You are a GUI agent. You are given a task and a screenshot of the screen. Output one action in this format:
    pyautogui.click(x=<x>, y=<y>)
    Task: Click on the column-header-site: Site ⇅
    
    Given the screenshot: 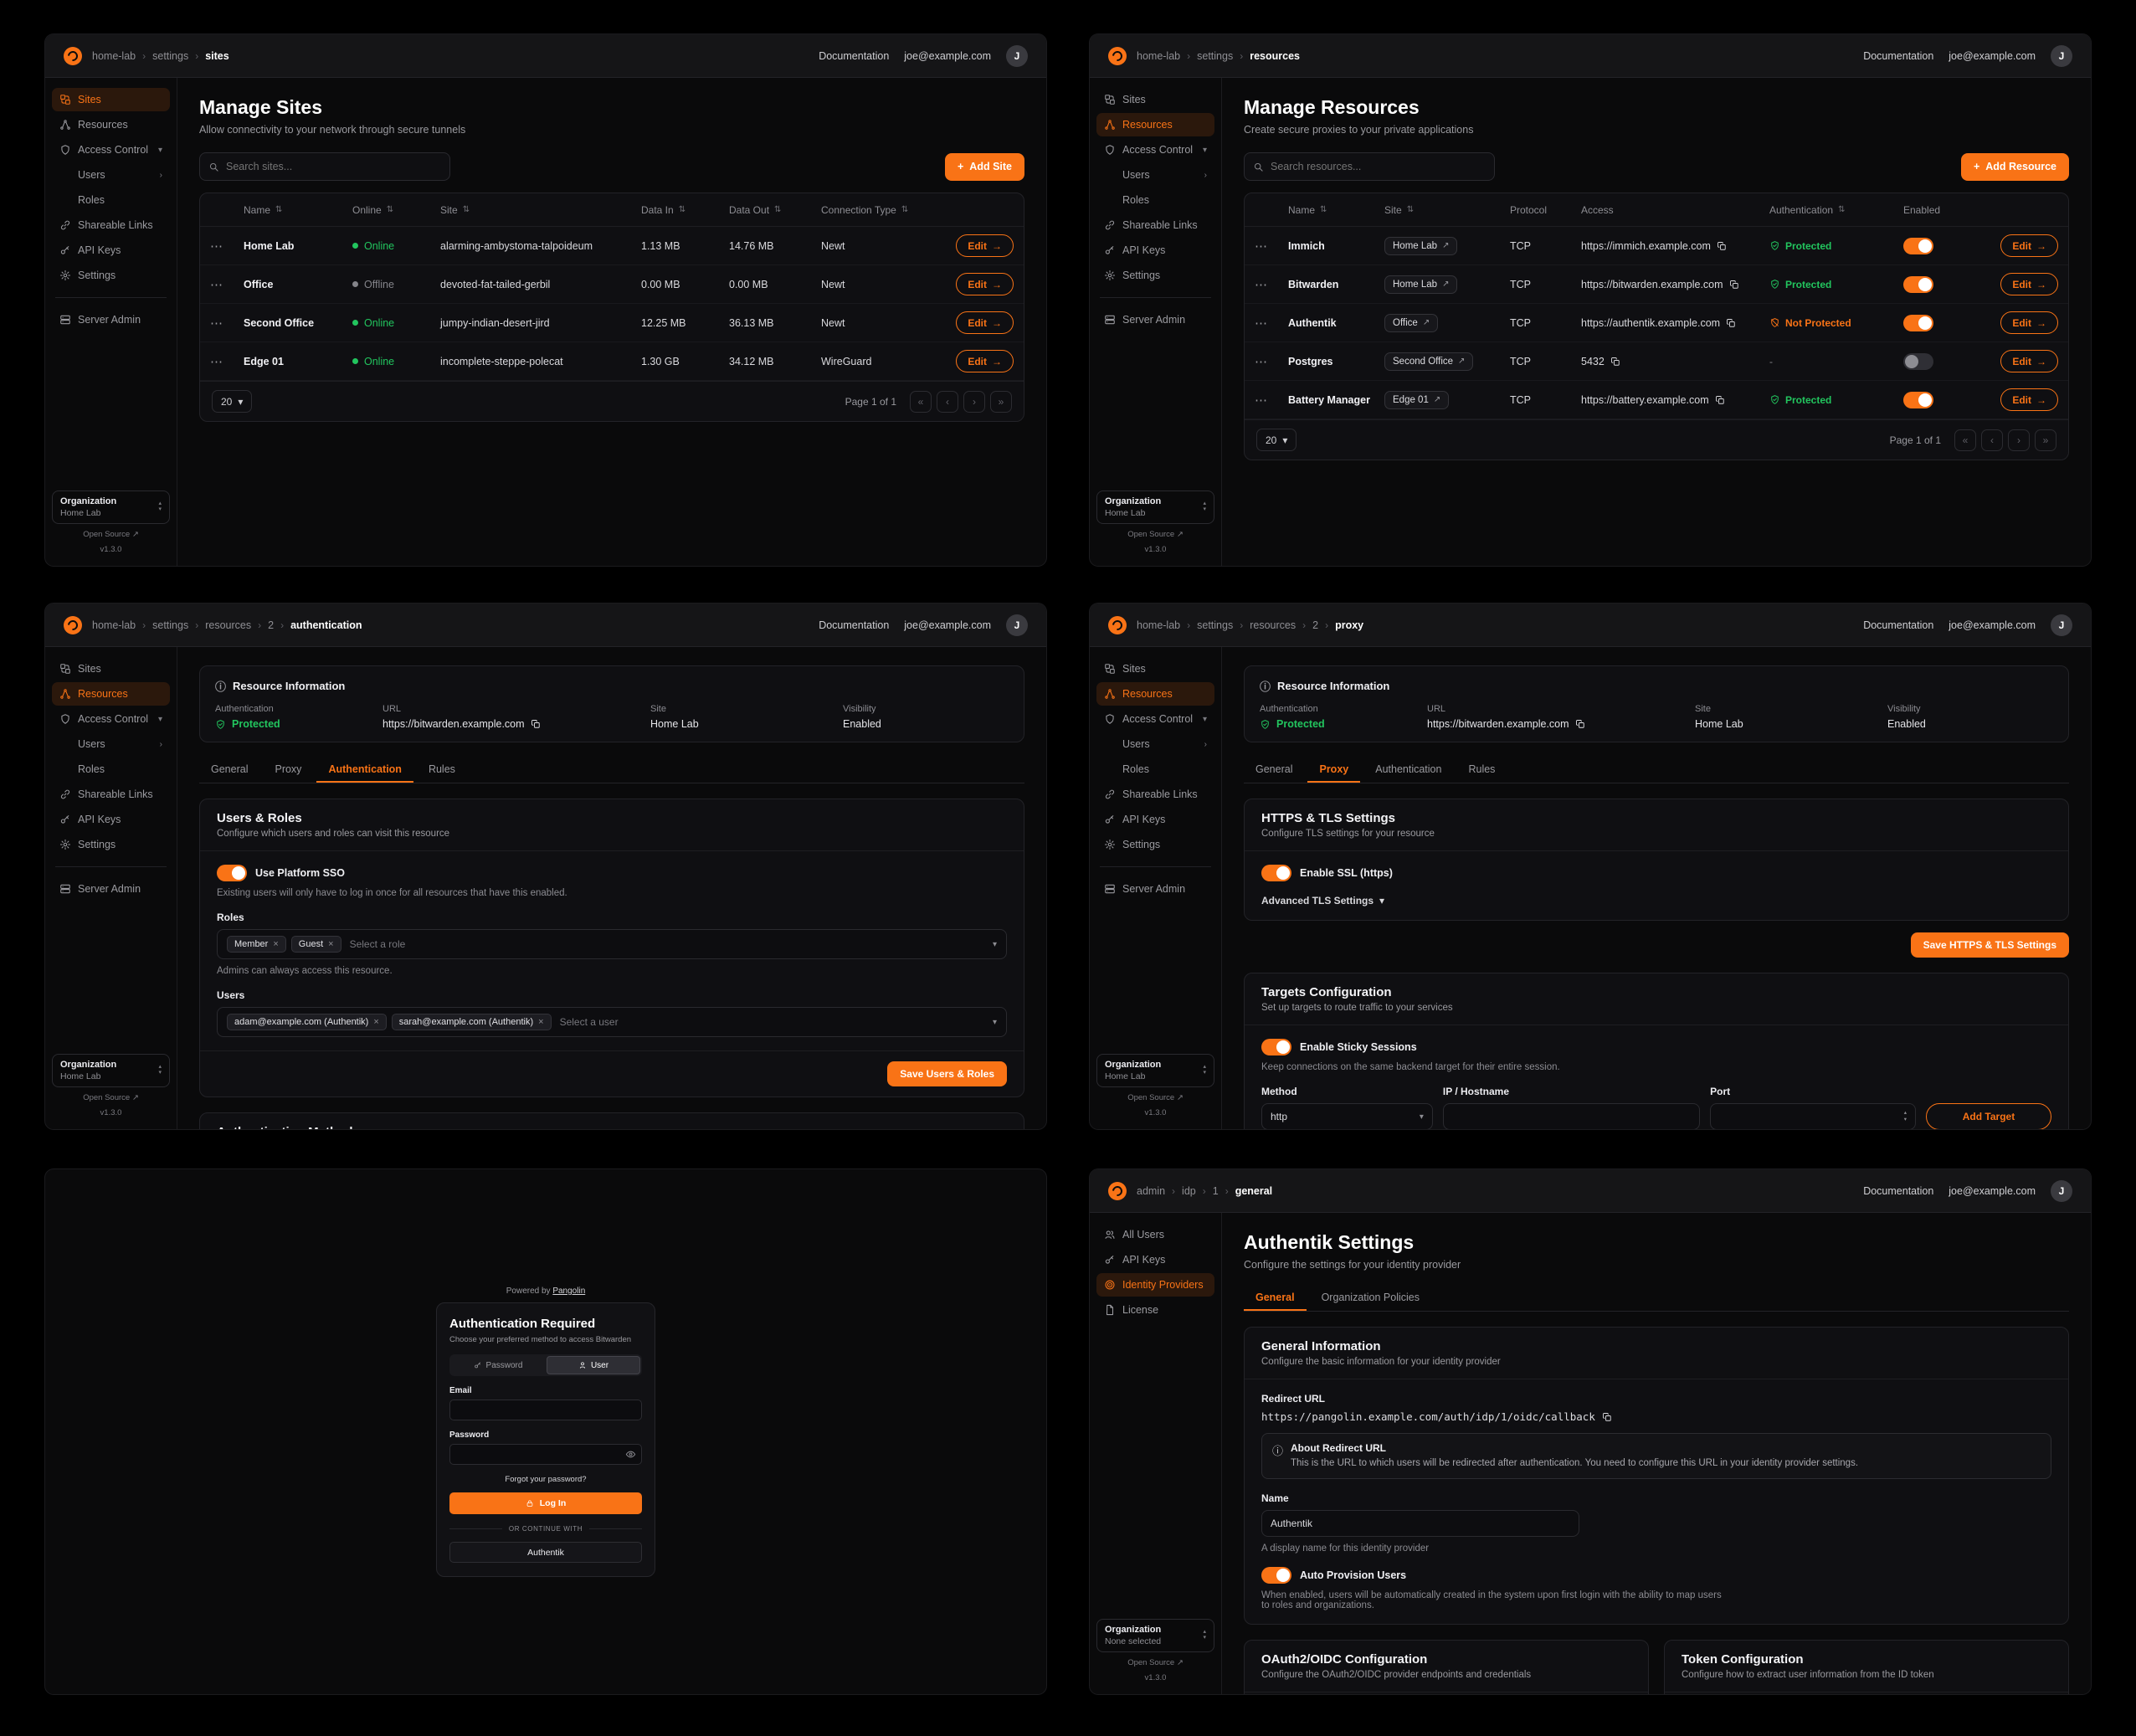 What is the action you would take?
    pyautogui.click(x=455, y=209)
    